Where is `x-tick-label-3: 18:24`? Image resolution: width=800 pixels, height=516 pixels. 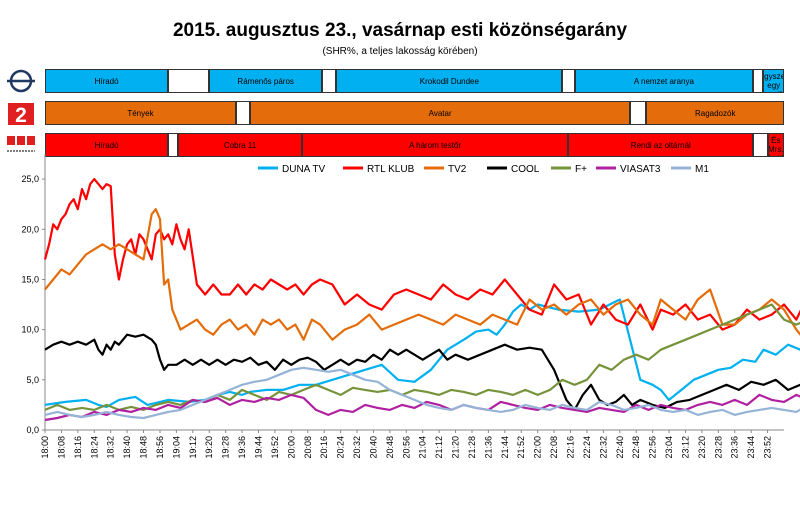
x-tick-label-3: 18:24 is located at coordinates (94, 447).